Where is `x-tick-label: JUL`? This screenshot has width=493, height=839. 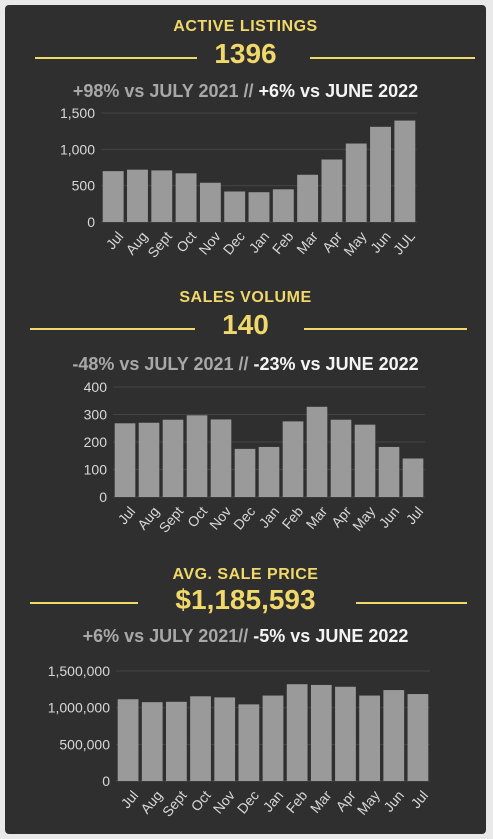 x-tick-label: JUL is located at coordinates (404, 243).